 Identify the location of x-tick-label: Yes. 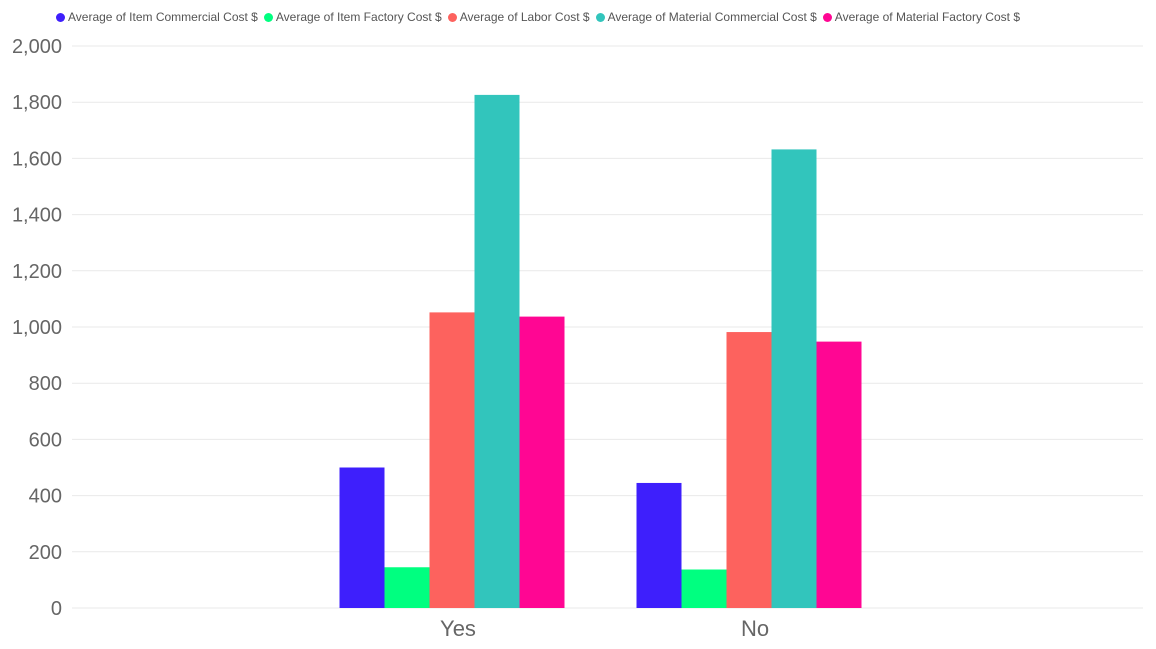
(458, 628).